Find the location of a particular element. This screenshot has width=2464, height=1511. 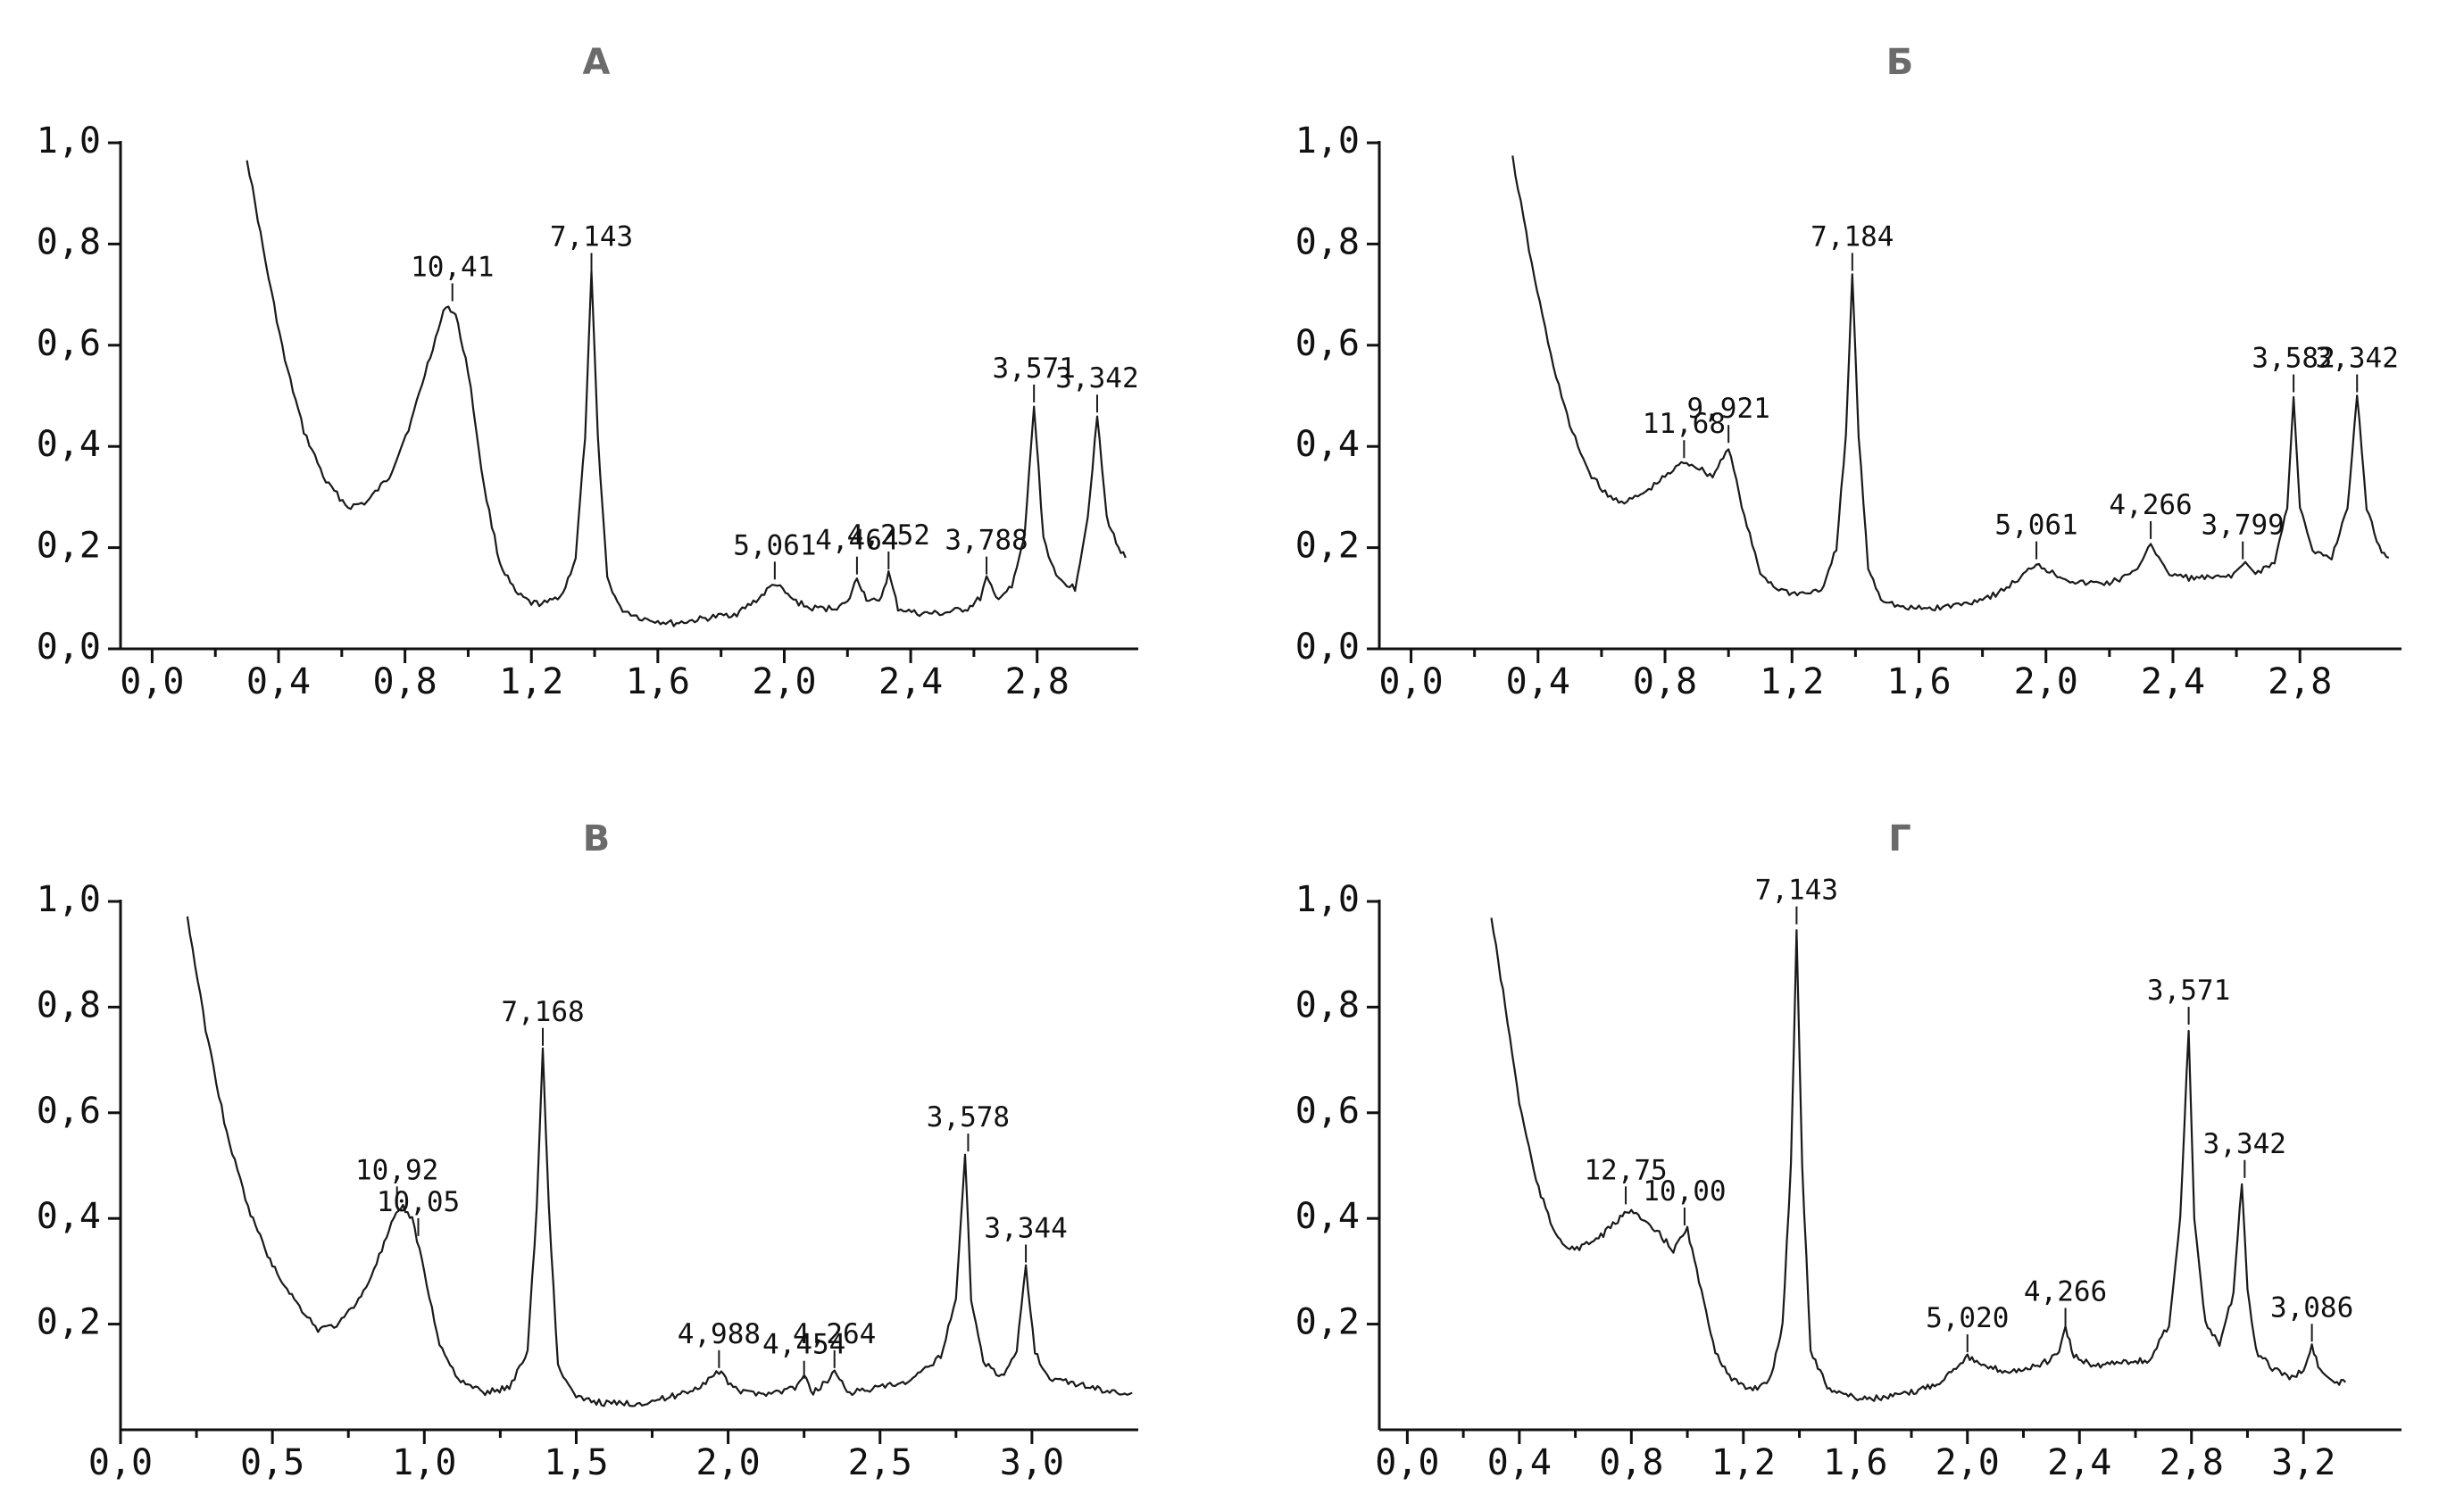

peak-label: 5,020 is located at coordinates (1967, 1318).